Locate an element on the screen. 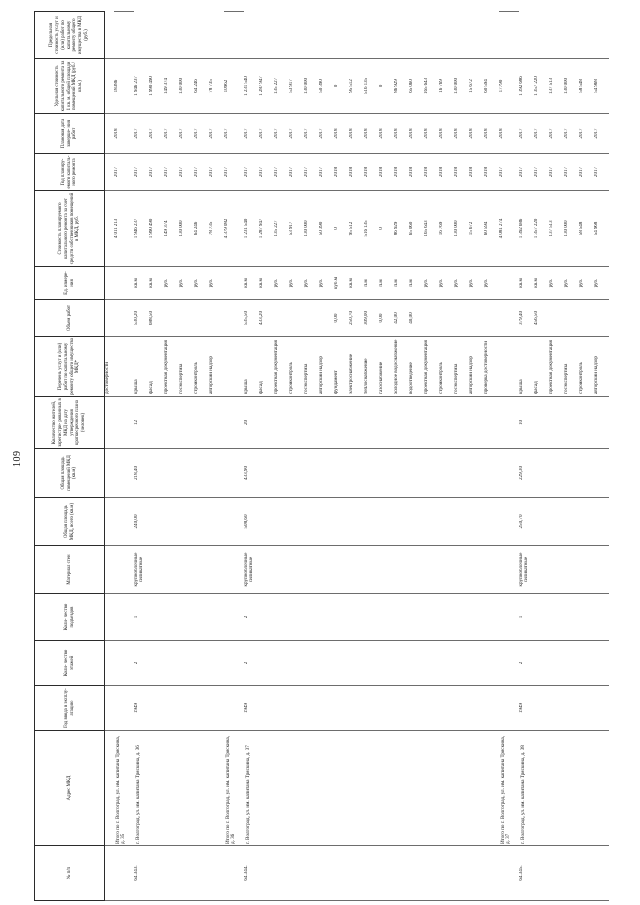 This screenshot has width=640, height=905. cell-cost: 1 231 540 is located at coordinates (251, 228).